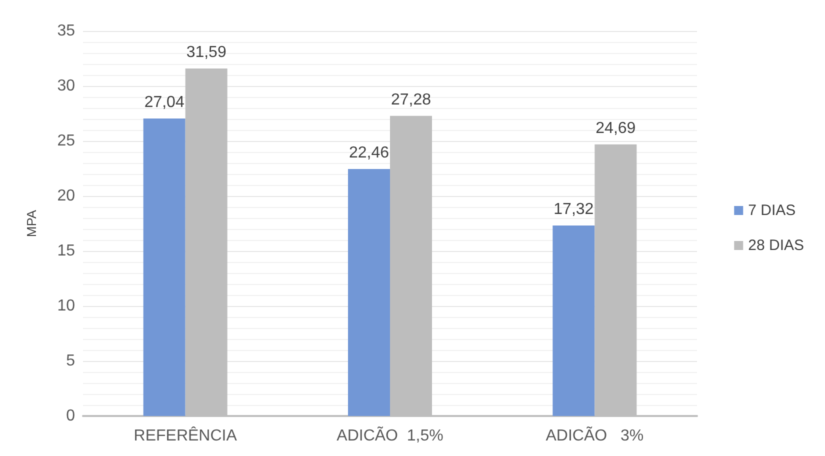  What do you see at coordinates (776, 245) in the screenshot?
I see `legend-label: 28 DIAS` at bounding box center [776, 245].